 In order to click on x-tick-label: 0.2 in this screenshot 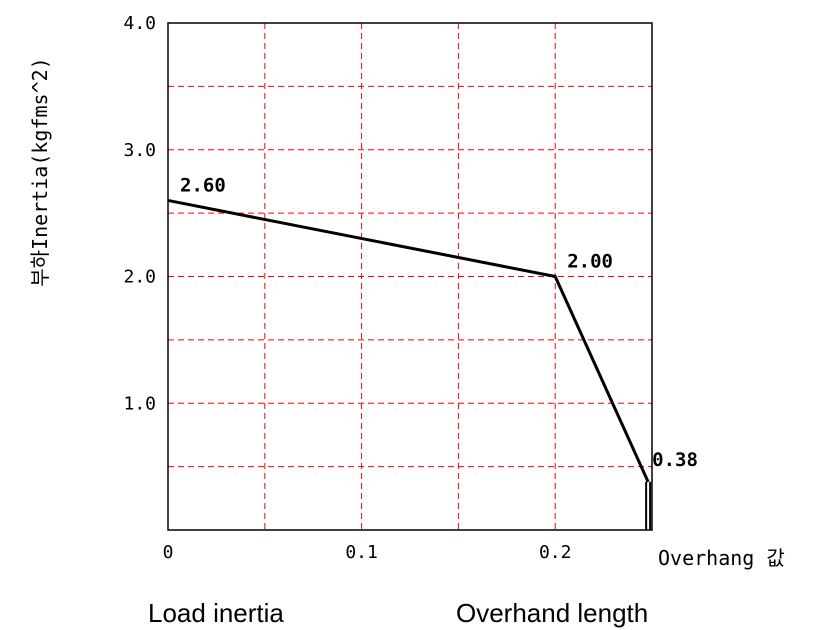, I will do `click(555, 552)`.